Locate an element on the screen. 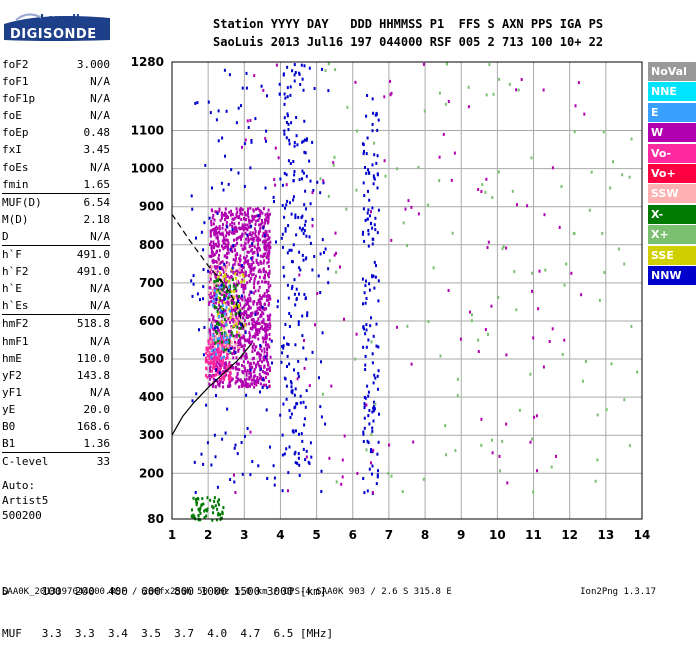  y-tick-label: 1000 is located at coordinates (147, 169).